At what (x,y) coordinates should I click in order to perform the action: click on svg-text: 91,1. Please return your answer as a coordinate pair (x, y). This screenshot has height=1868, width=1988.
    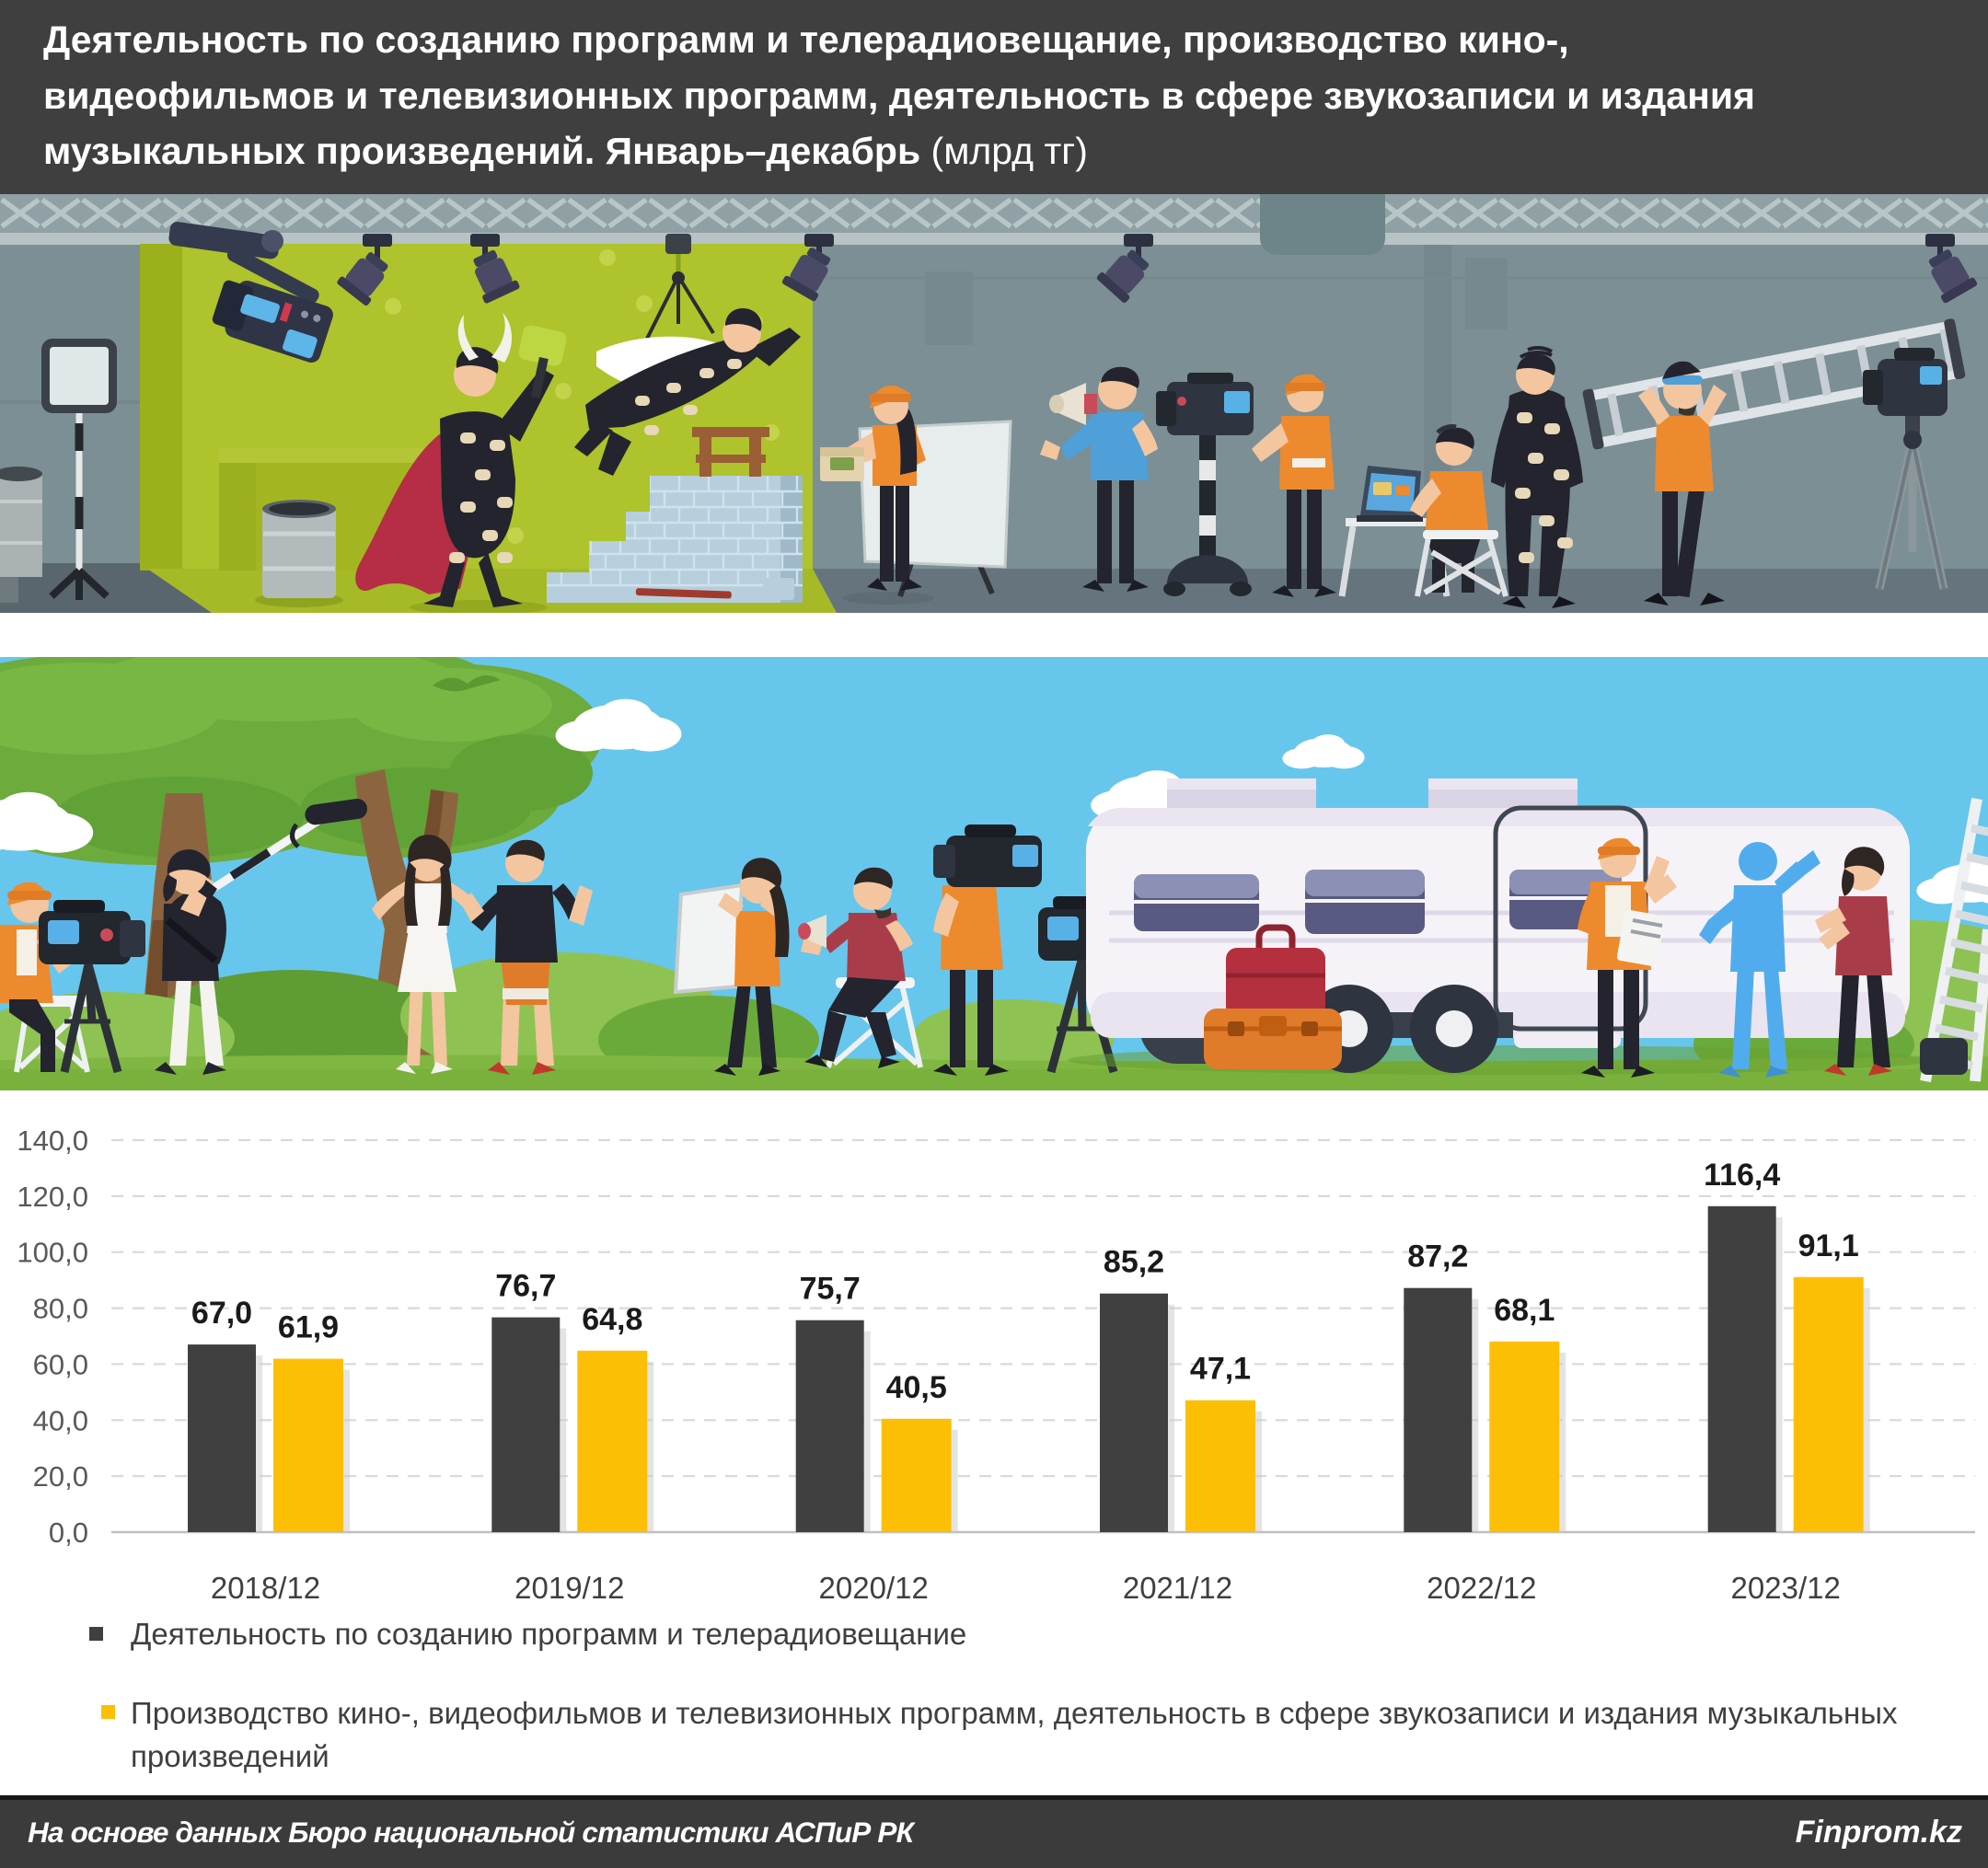
    Looking at the image, I should click on (1828, 1246).